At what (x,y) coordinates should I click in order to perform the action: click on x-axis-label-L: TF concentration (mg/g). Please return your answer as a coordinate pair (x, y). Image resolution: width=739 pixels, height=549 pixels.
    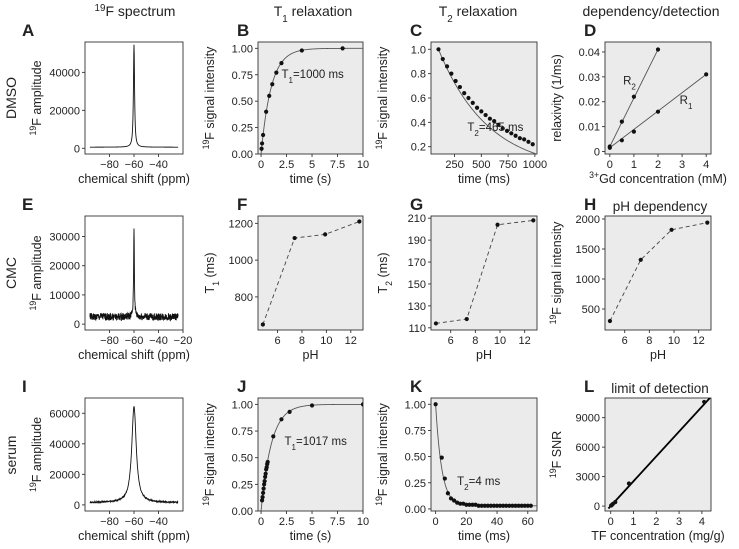
    Looking at the image, I should click on (657, 536).